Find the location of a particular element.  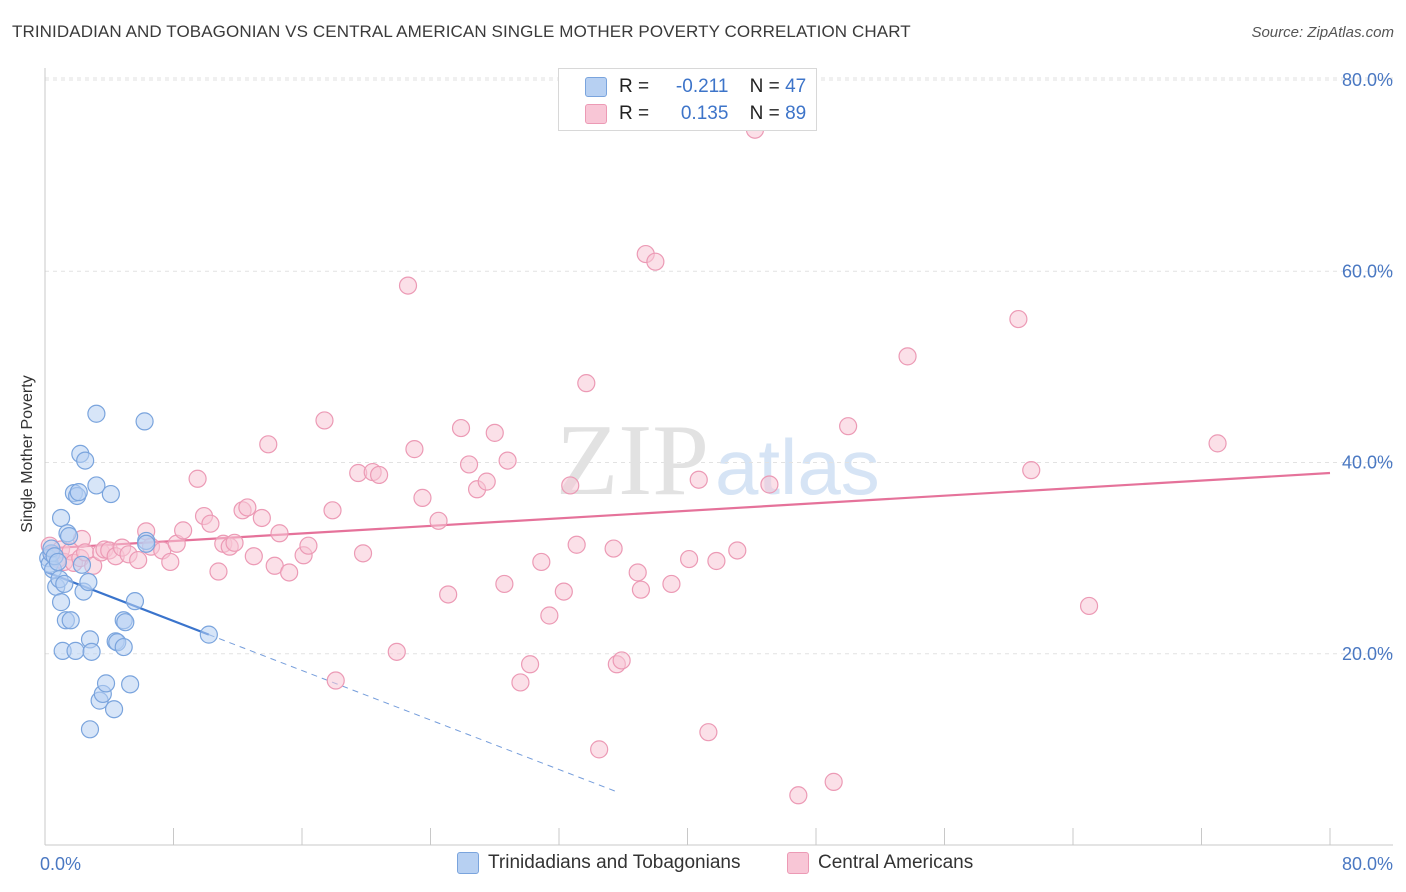

legend-swatch-pink is located at coordinates (596, 114).